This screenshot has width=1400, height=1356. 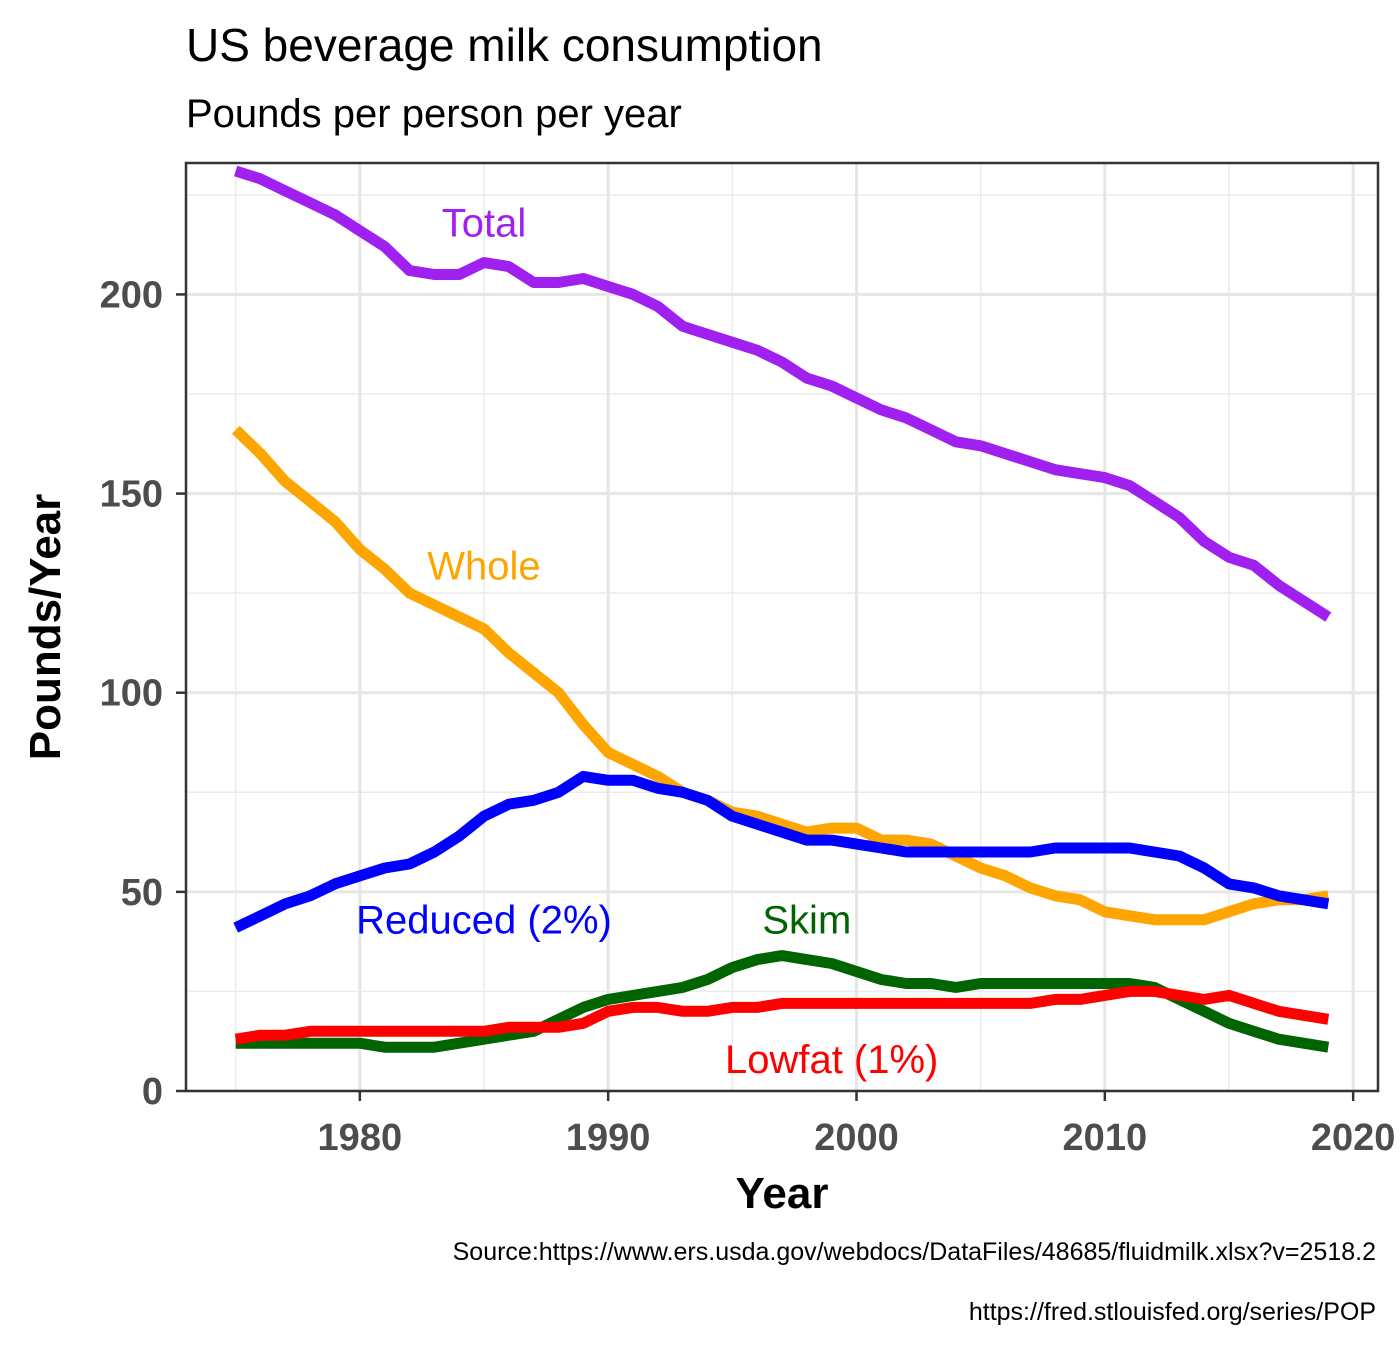 I want to click on series-label-total: Total, so click(x=484, y=224).